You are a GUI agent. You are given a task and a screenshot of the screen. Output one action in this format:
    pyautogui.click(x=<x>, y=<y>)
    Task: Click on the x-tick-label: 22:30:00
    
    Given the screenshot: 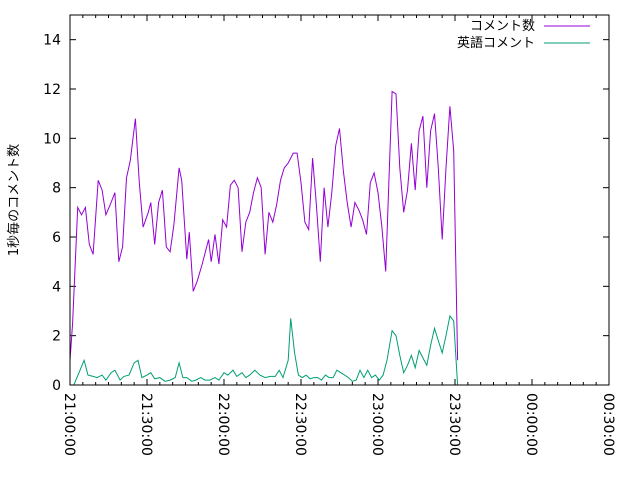 What is the action you would take?
    pyautogui.click(x=300, y=424)
    